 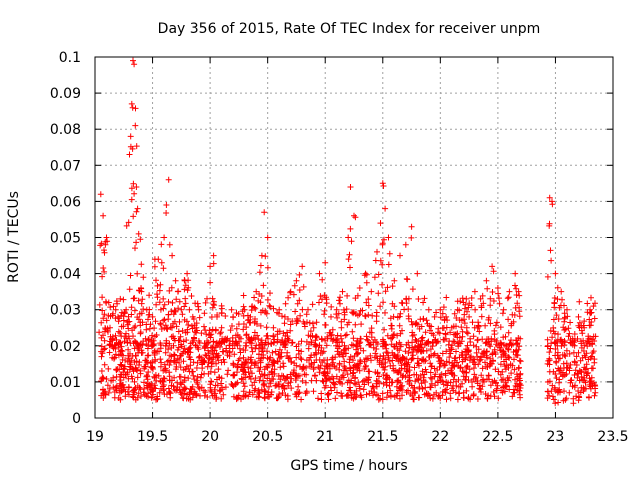 What do you see at coordinates (65, 311) in the screenshot?
I see `y-tick-label: 0.03` at bounding box center [65, 311].